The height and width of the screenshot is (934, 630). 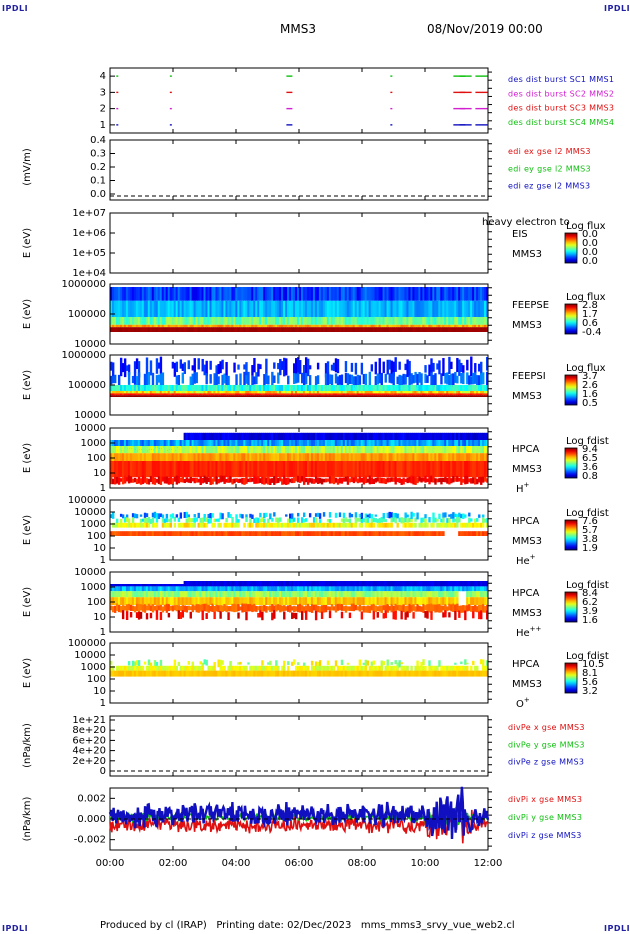 I want to click on eis-ytick-label: 1e+04, so click(x=89, y=273).